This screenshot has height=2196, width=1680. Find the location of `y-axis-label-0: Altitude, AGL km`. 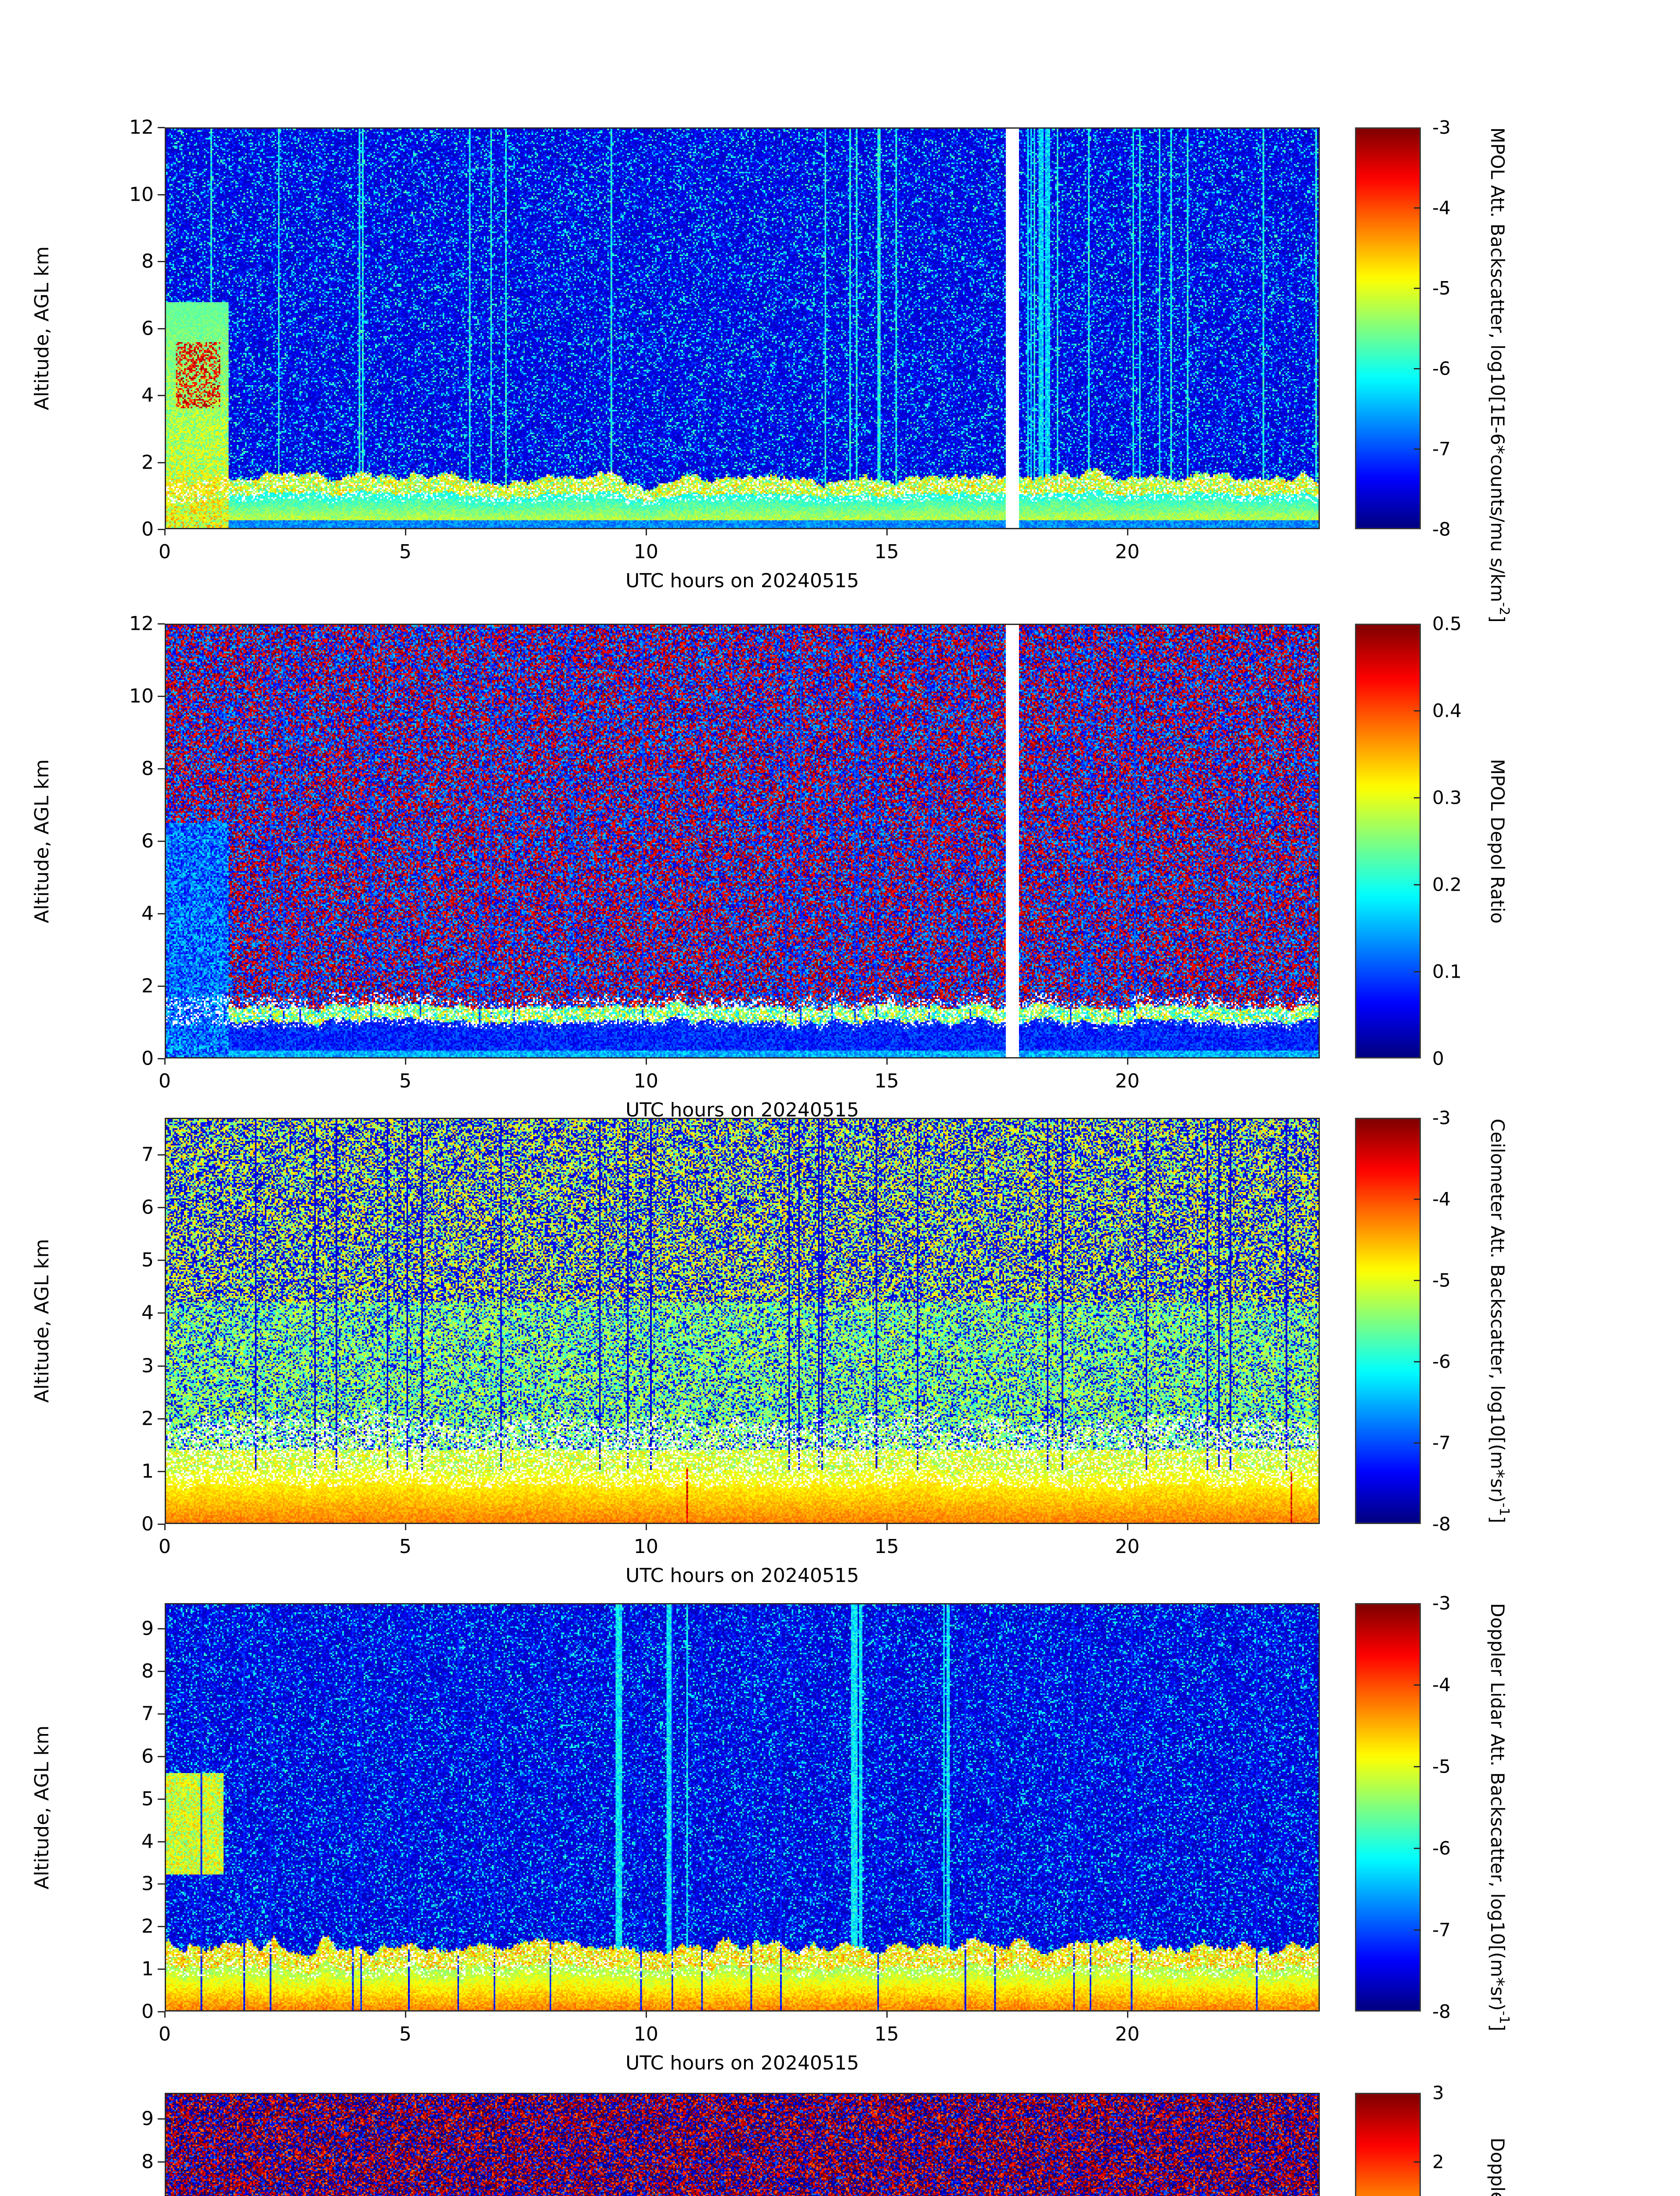

y-axis-label-0: Altitude, AGL km is located at coordinates (42, 328).